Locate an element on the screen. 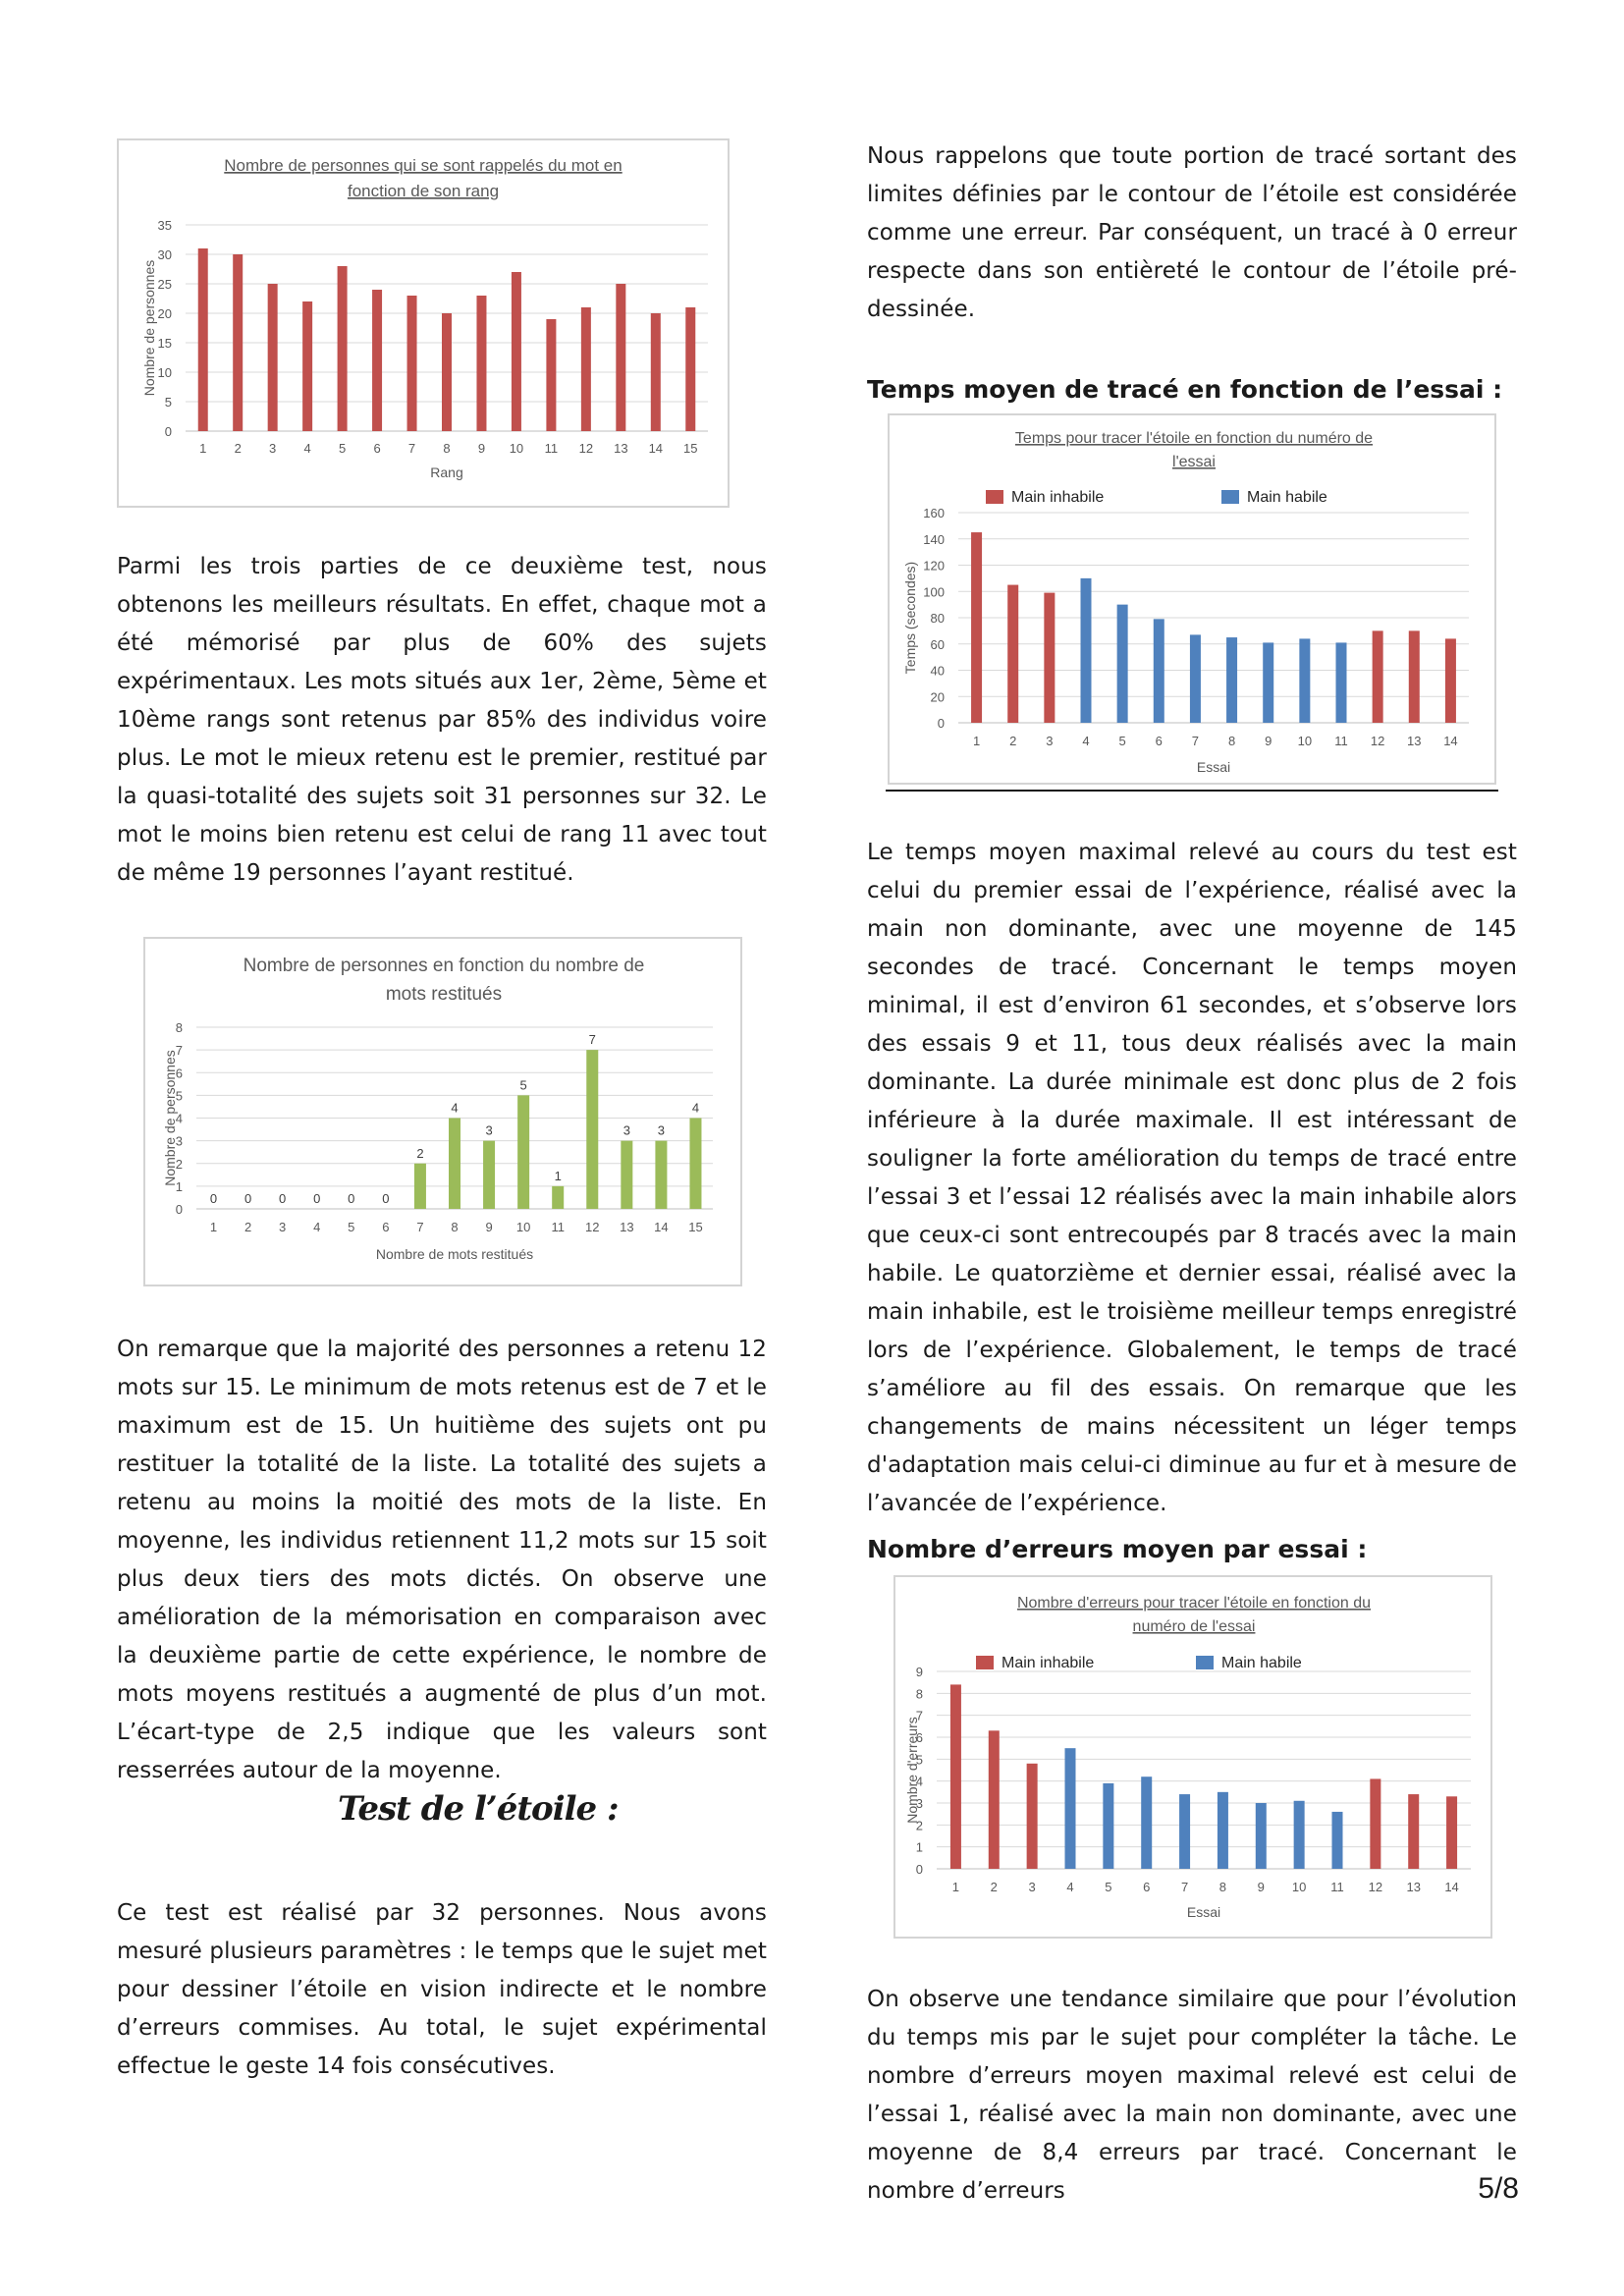 The height and width of the screenshot is (2296, 1624). legend-label: Main inhabile is located at coordinates (1057, 497).